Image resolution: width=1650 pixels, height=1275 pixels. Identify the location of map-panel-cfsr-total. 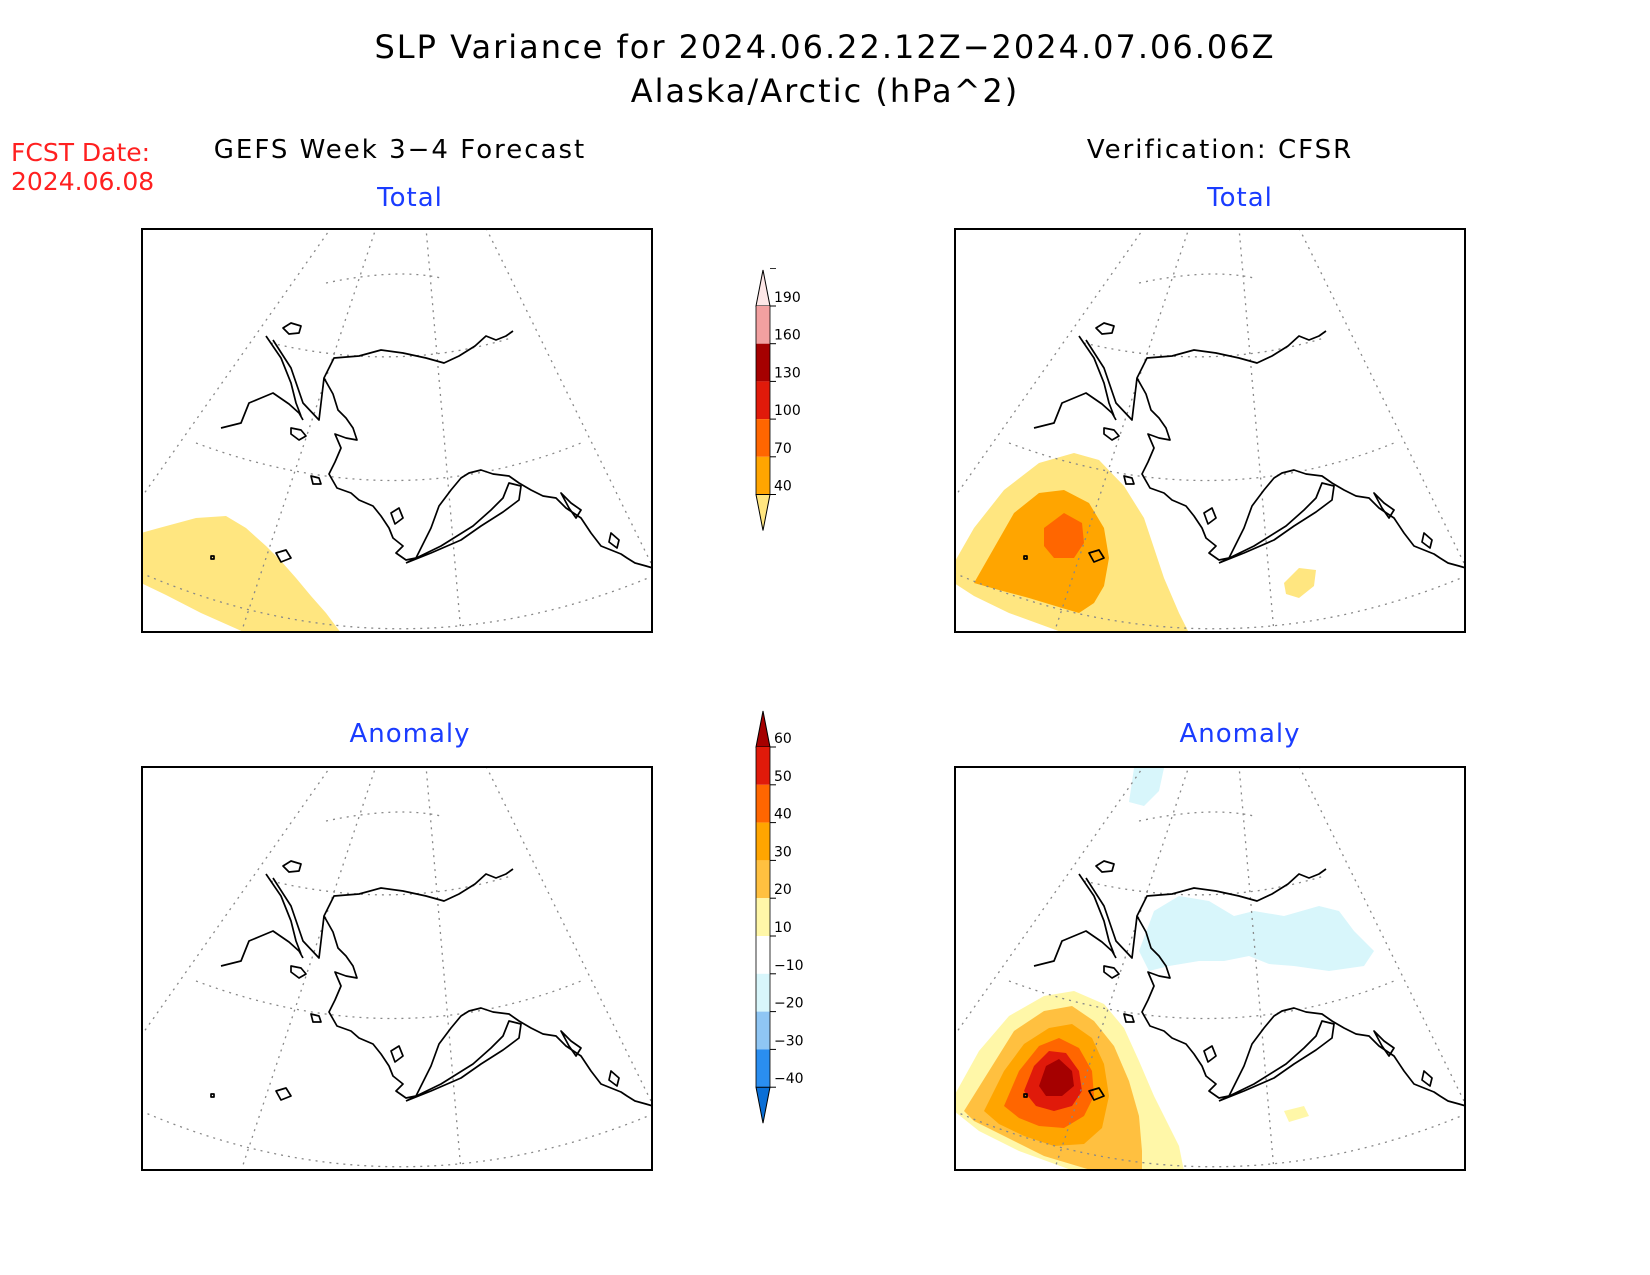
(1210, 430).